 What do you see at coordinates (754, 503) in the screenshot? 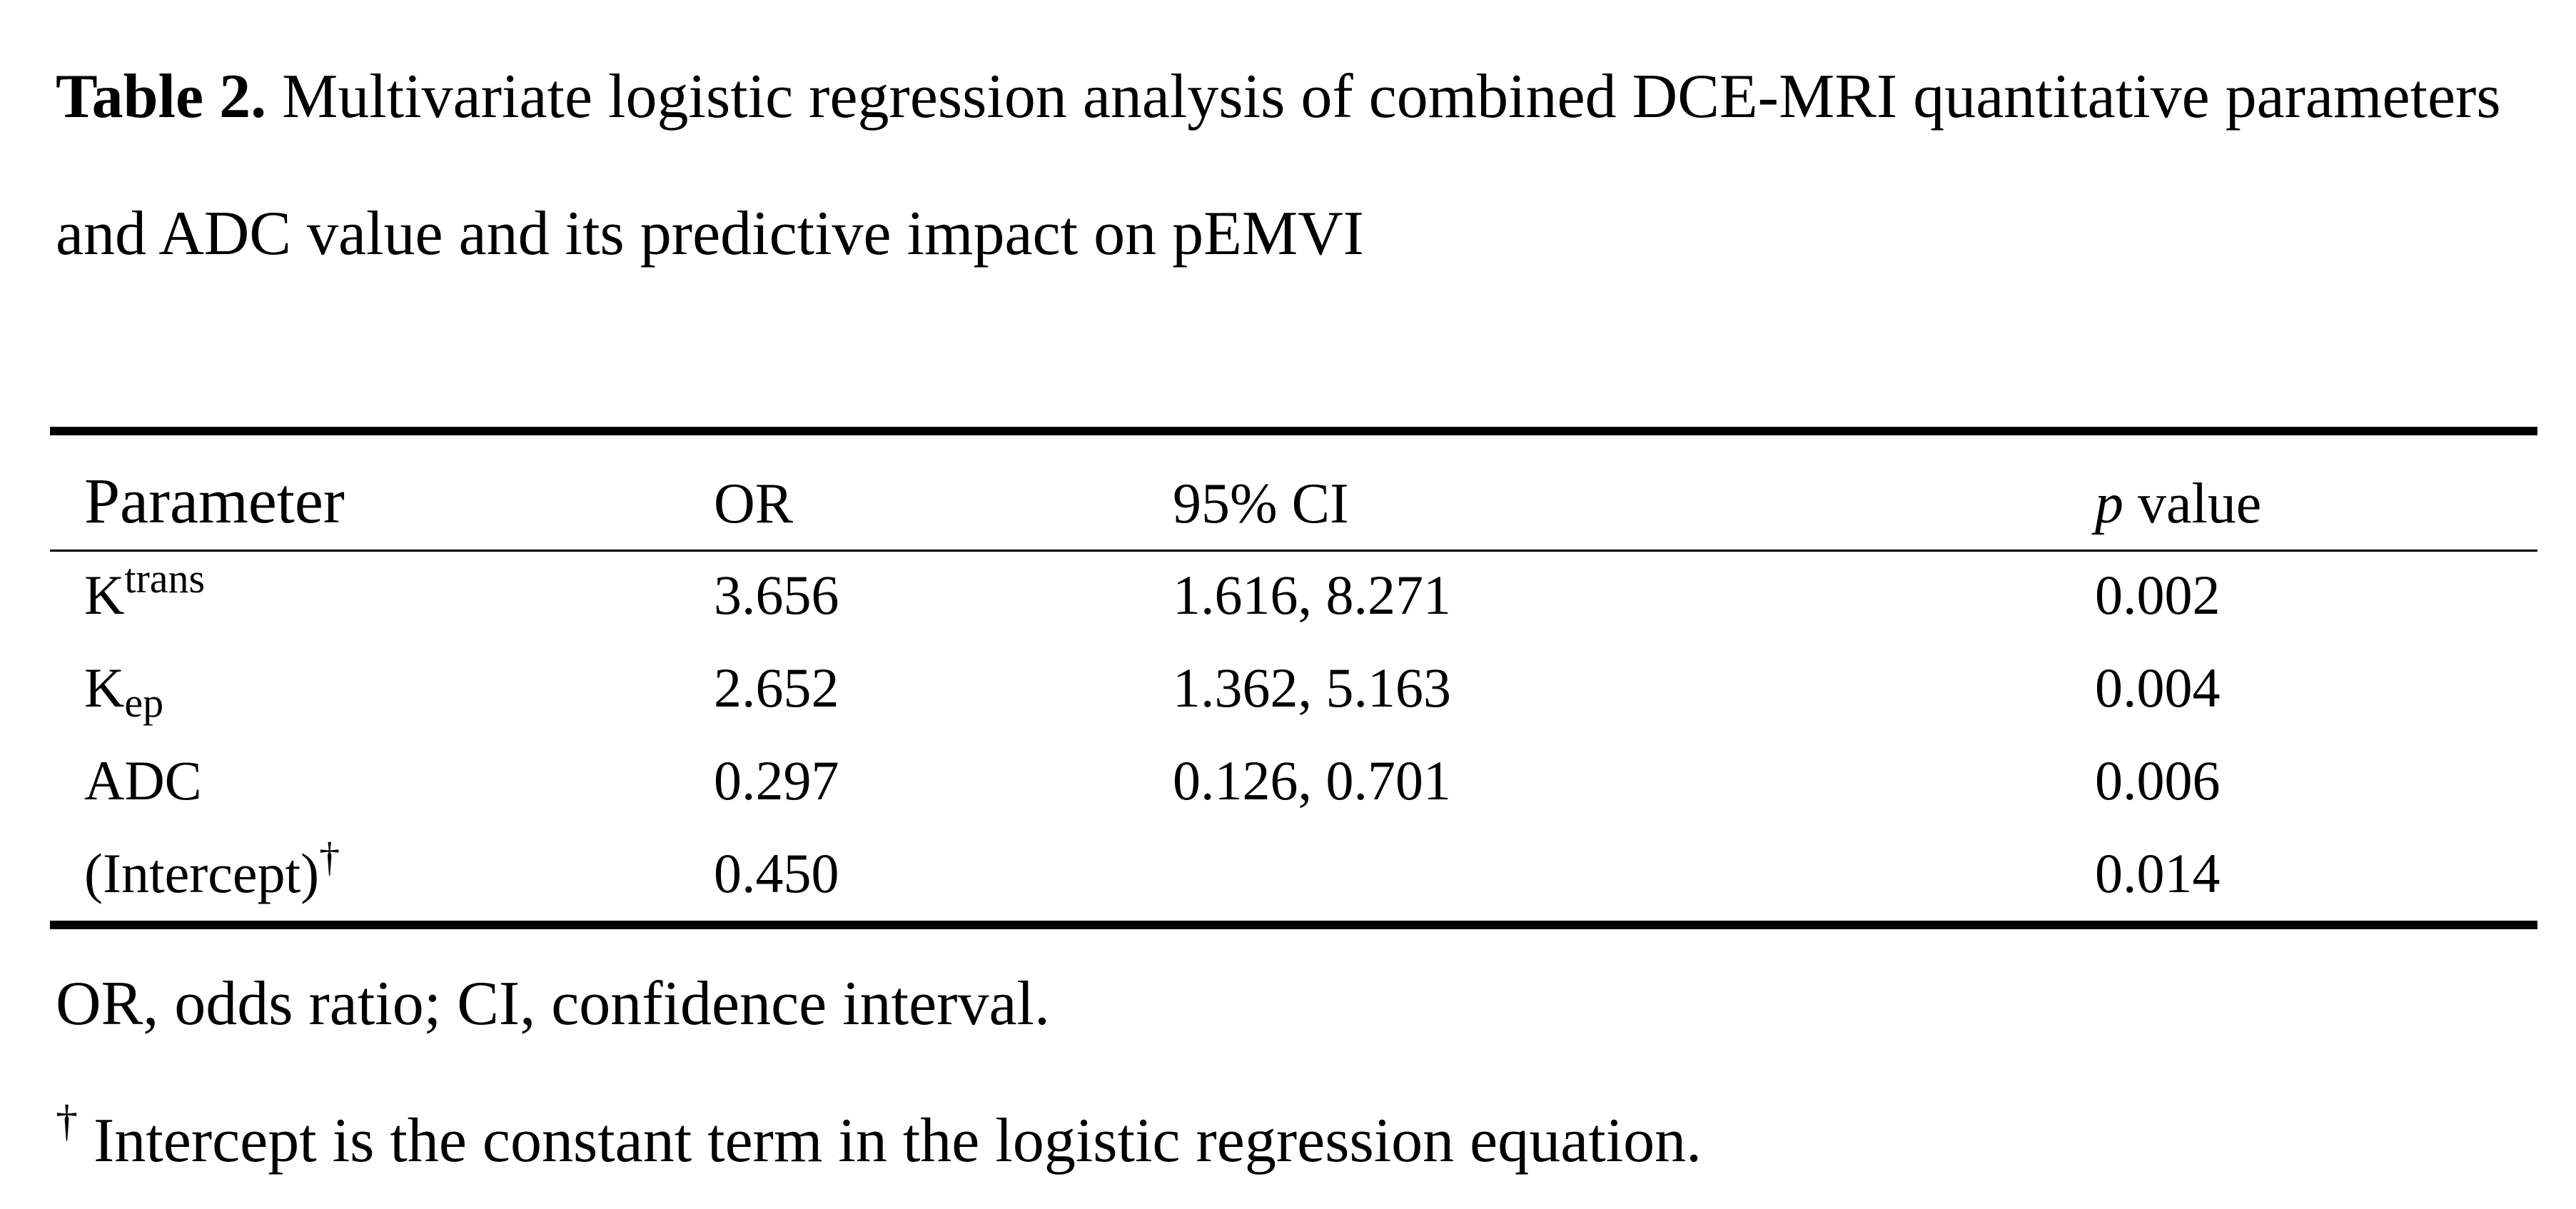
I see `header-or: OR` at bounding box center [754, 503].